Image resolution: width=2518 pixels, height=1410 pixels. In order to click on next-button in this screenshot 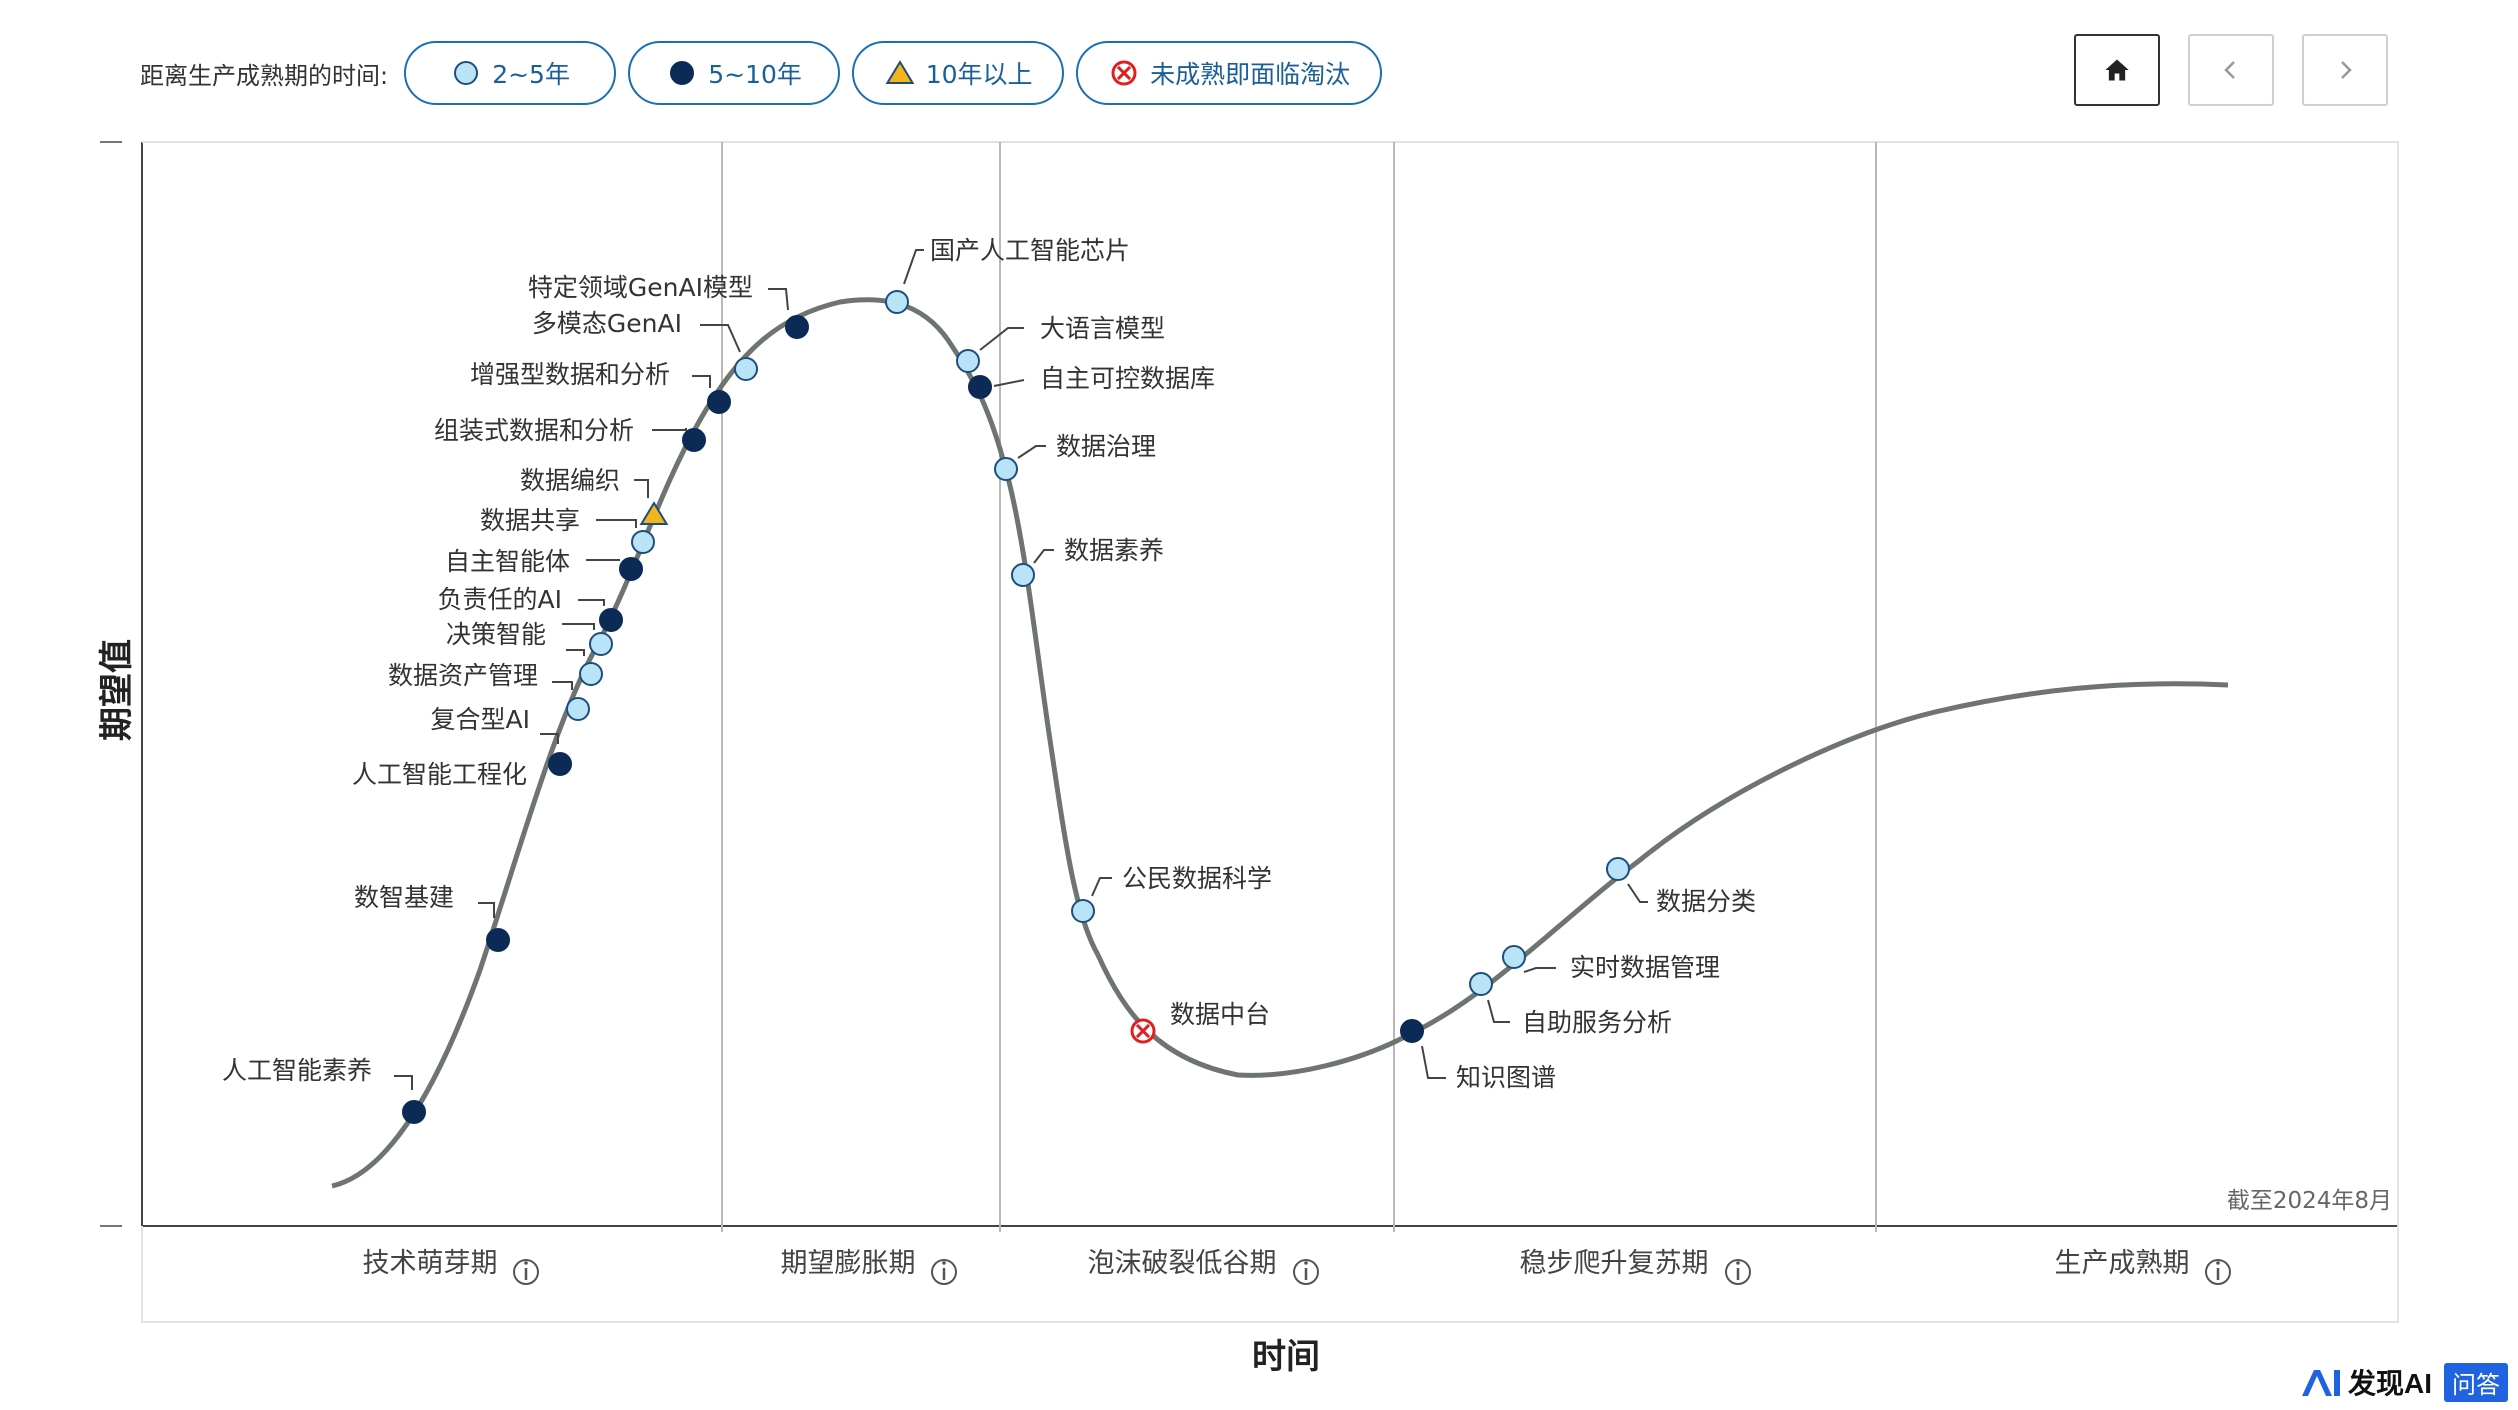, I will do `click(2345, 70)`.